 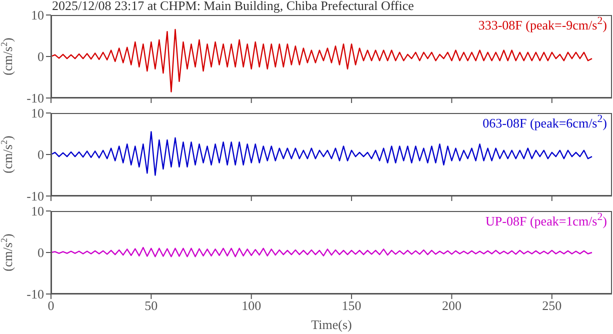 What do you see at coordinates (546, 220) in the screenshot?
I see `series-label: UP-08F (peak=1cm/s$^{2}$)` at bounding box center [546, 220].